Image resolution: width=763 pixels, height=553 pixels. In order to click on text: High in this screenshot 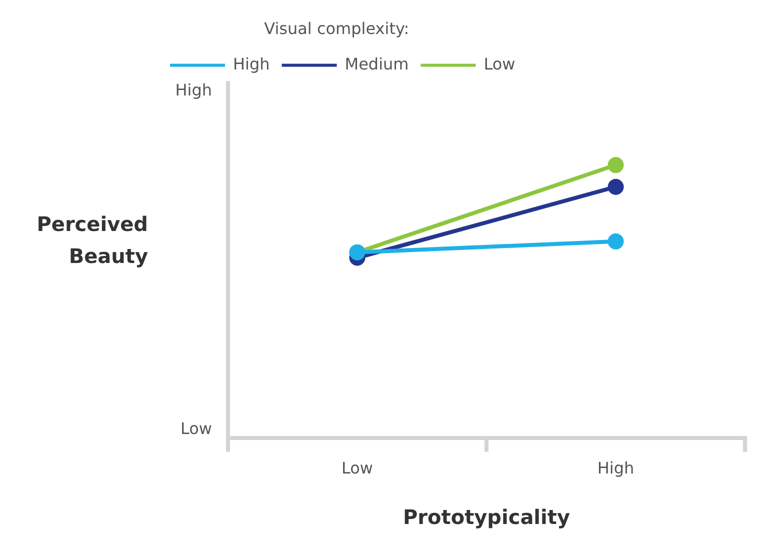, I will do `click(193, 90)`.